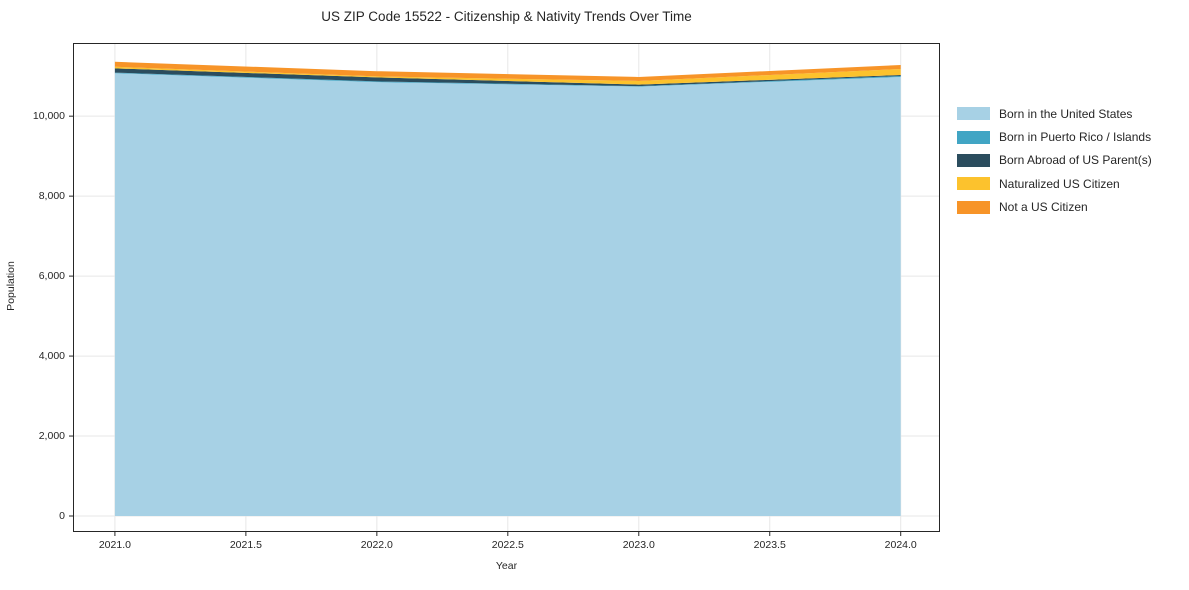 The image size is (1189, 590). I want to click on legend-item: Born in Puerto Rico / Islands, so click(1054, 136).